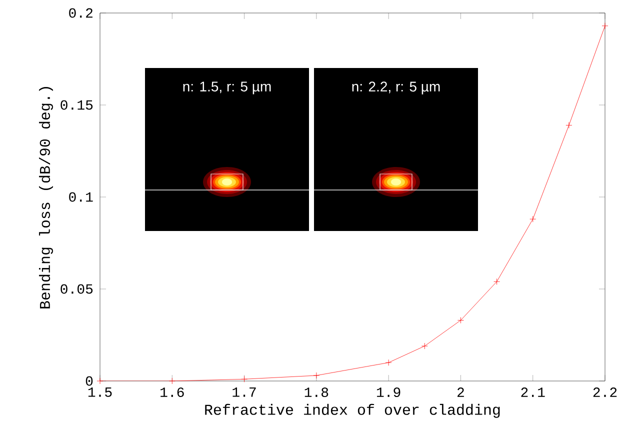  I want to click on y-tick-label: 0.15, so click(76, 105).